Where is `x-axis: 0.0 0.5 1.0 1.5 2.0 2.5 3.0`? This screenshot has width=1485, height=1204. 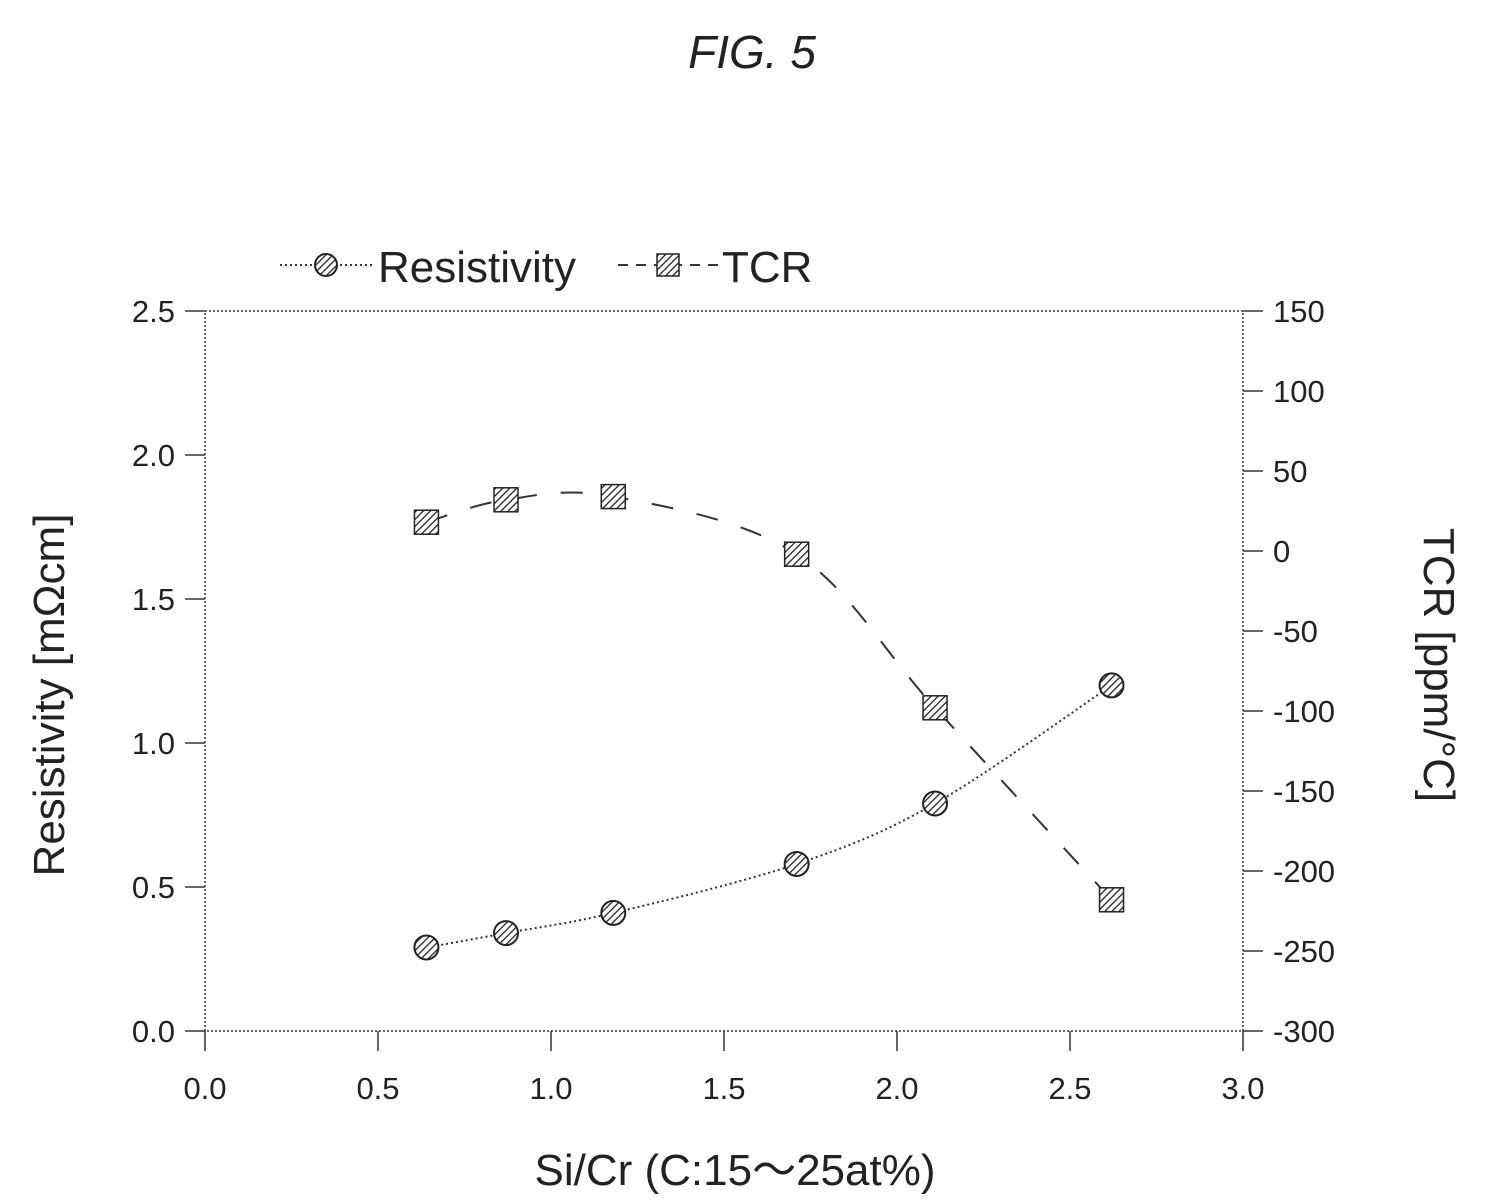 x-axis: 0.0 0.5 1.0 1.5 2.0 2.5 3.0 is located at coordinates (724, 1068).